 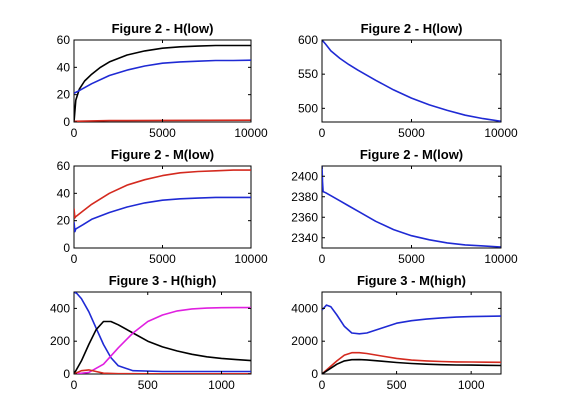 What do you see at coordinates (308, 74) in the screenshot?
I see `y-tick-label: 550` at bounding box center [308, 74].